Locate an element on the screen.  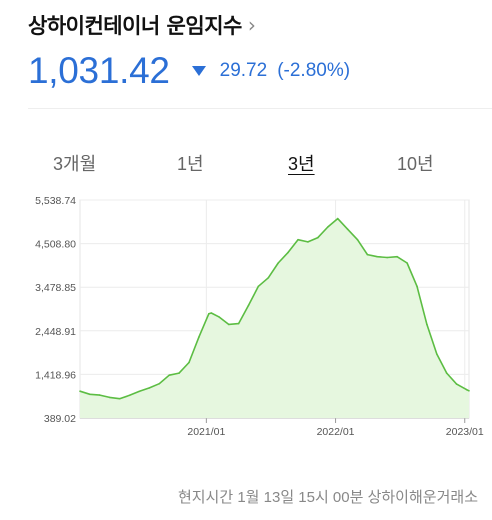
header-divider is located at coordinates (260, 108).